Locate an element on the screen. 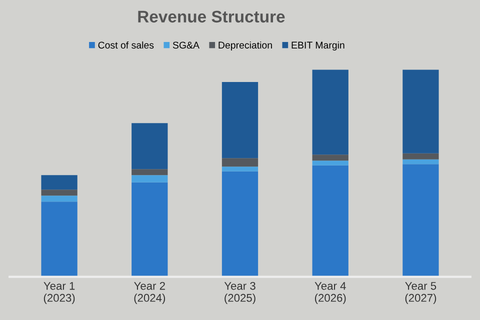 The image size is (480, 320). x-tick-label: Year 4 (2026) is located at coordinates (330, 293).